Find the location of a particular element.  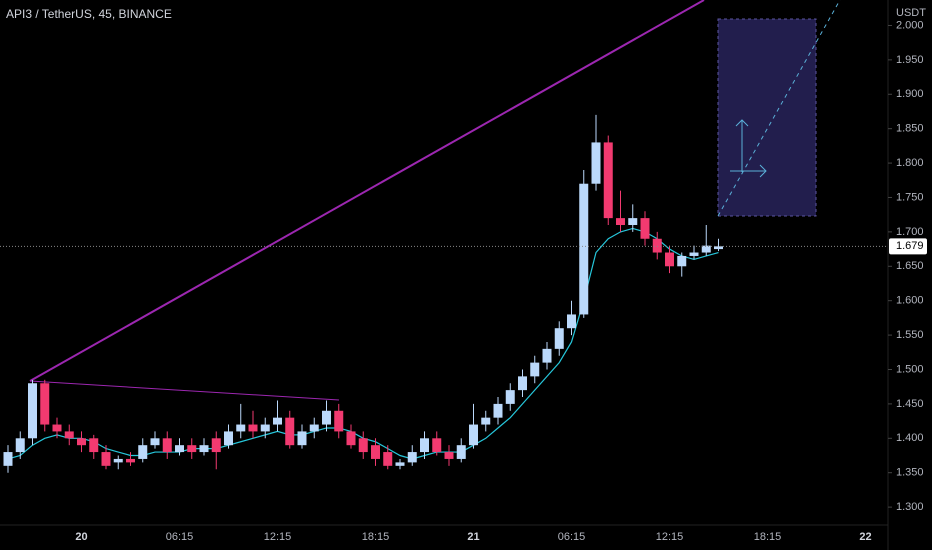

y-tick-label: 1.300 is located at coordinates (910, 507).